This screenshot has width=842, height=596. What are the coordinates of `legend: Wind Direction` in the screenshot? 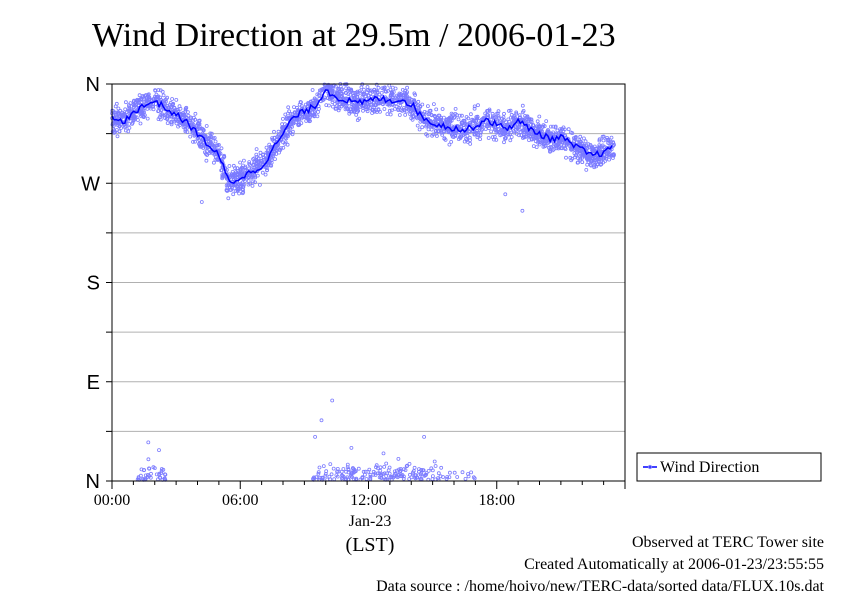 It's located at (729, 467).